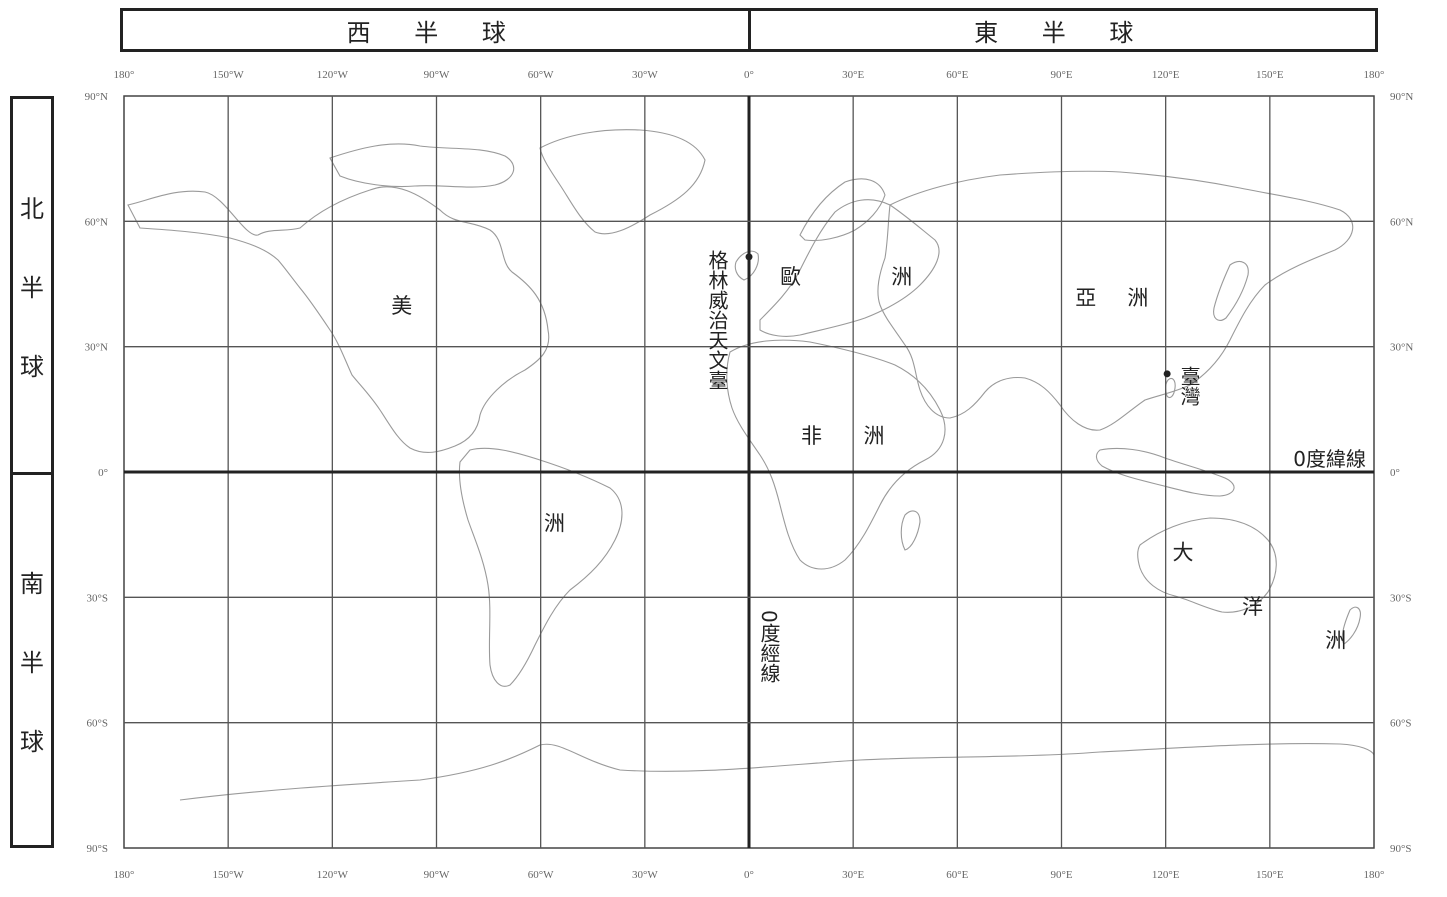  I want to click on continent-label: 大, so click(1183, 553).